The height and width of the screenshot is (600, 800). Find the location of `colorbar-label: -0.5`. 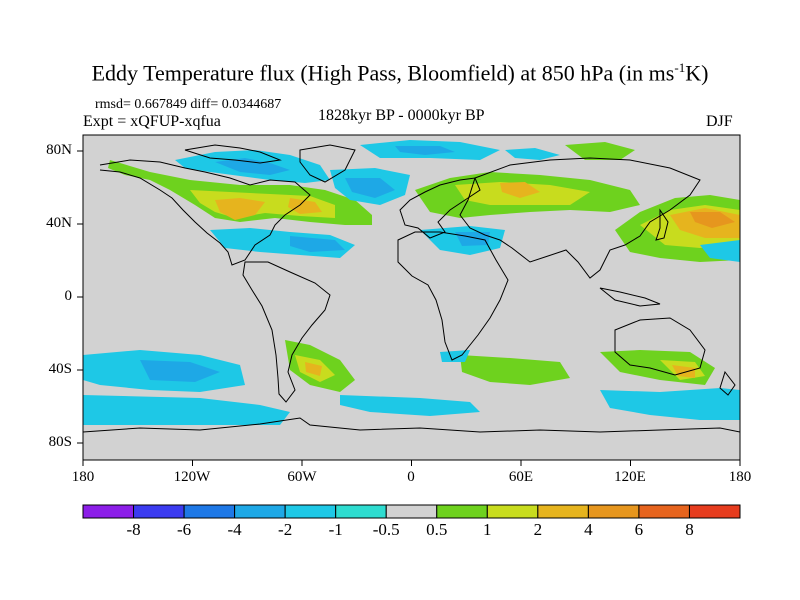

colorbar-label: -0.5 is located at coordinates (386, 529).